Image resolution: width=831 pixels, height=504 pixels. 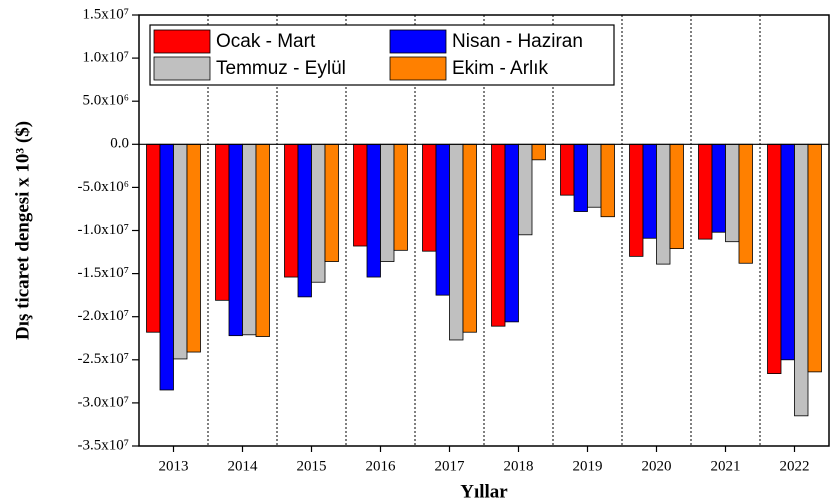 What do you see at coordinates (726, 466) in the screenshot?
I see `x-tick-label: 2021` at bounding box center [726, 466].